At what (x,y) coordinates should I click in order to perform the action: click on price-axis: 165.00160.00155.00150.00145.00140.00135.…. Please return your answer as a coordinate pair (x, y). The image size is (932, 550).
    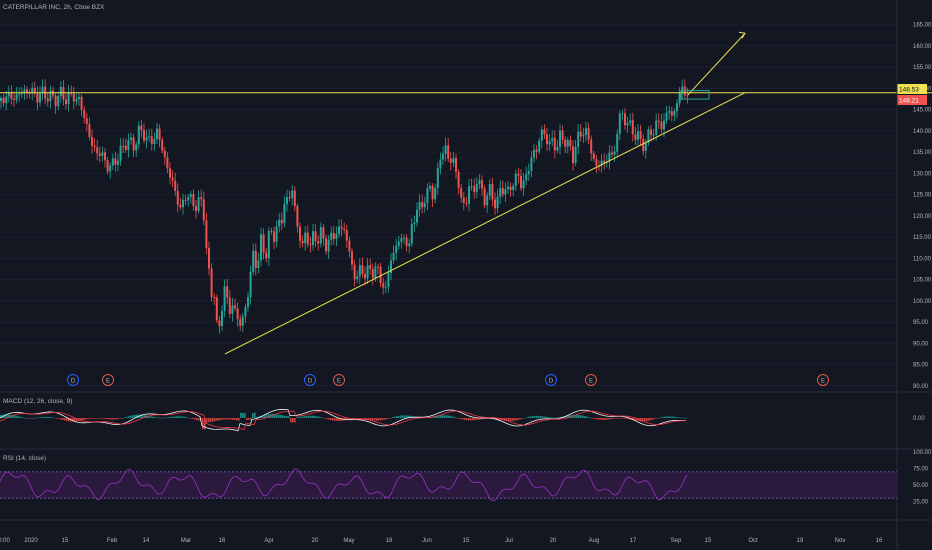
    Looking at the image, I should click on (922, 206).